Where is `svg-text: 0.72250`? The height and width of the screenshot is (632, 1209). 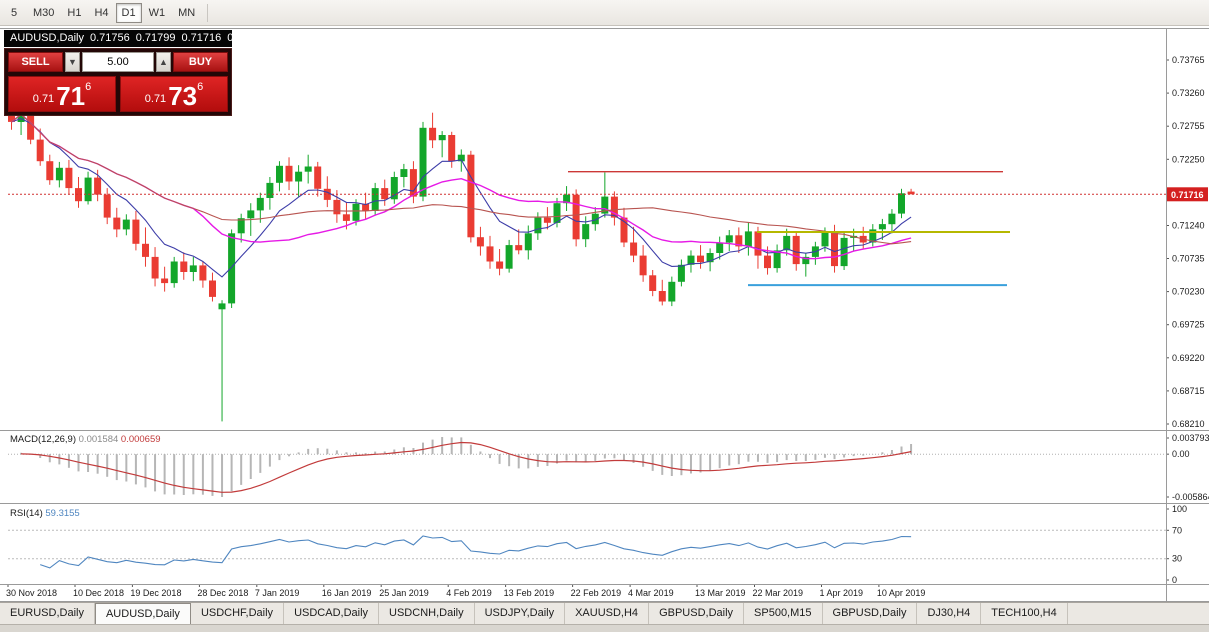 svg-text: 0.72250 is located at coordinates (1188, 159).